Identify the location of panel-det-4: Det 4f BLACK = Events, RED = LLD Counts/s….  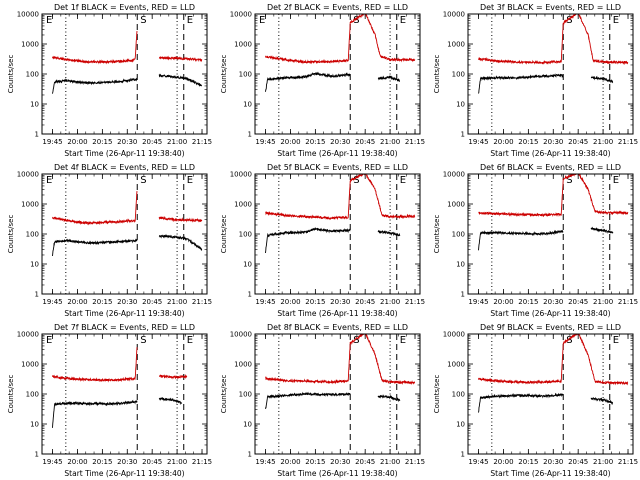
(109, 240).